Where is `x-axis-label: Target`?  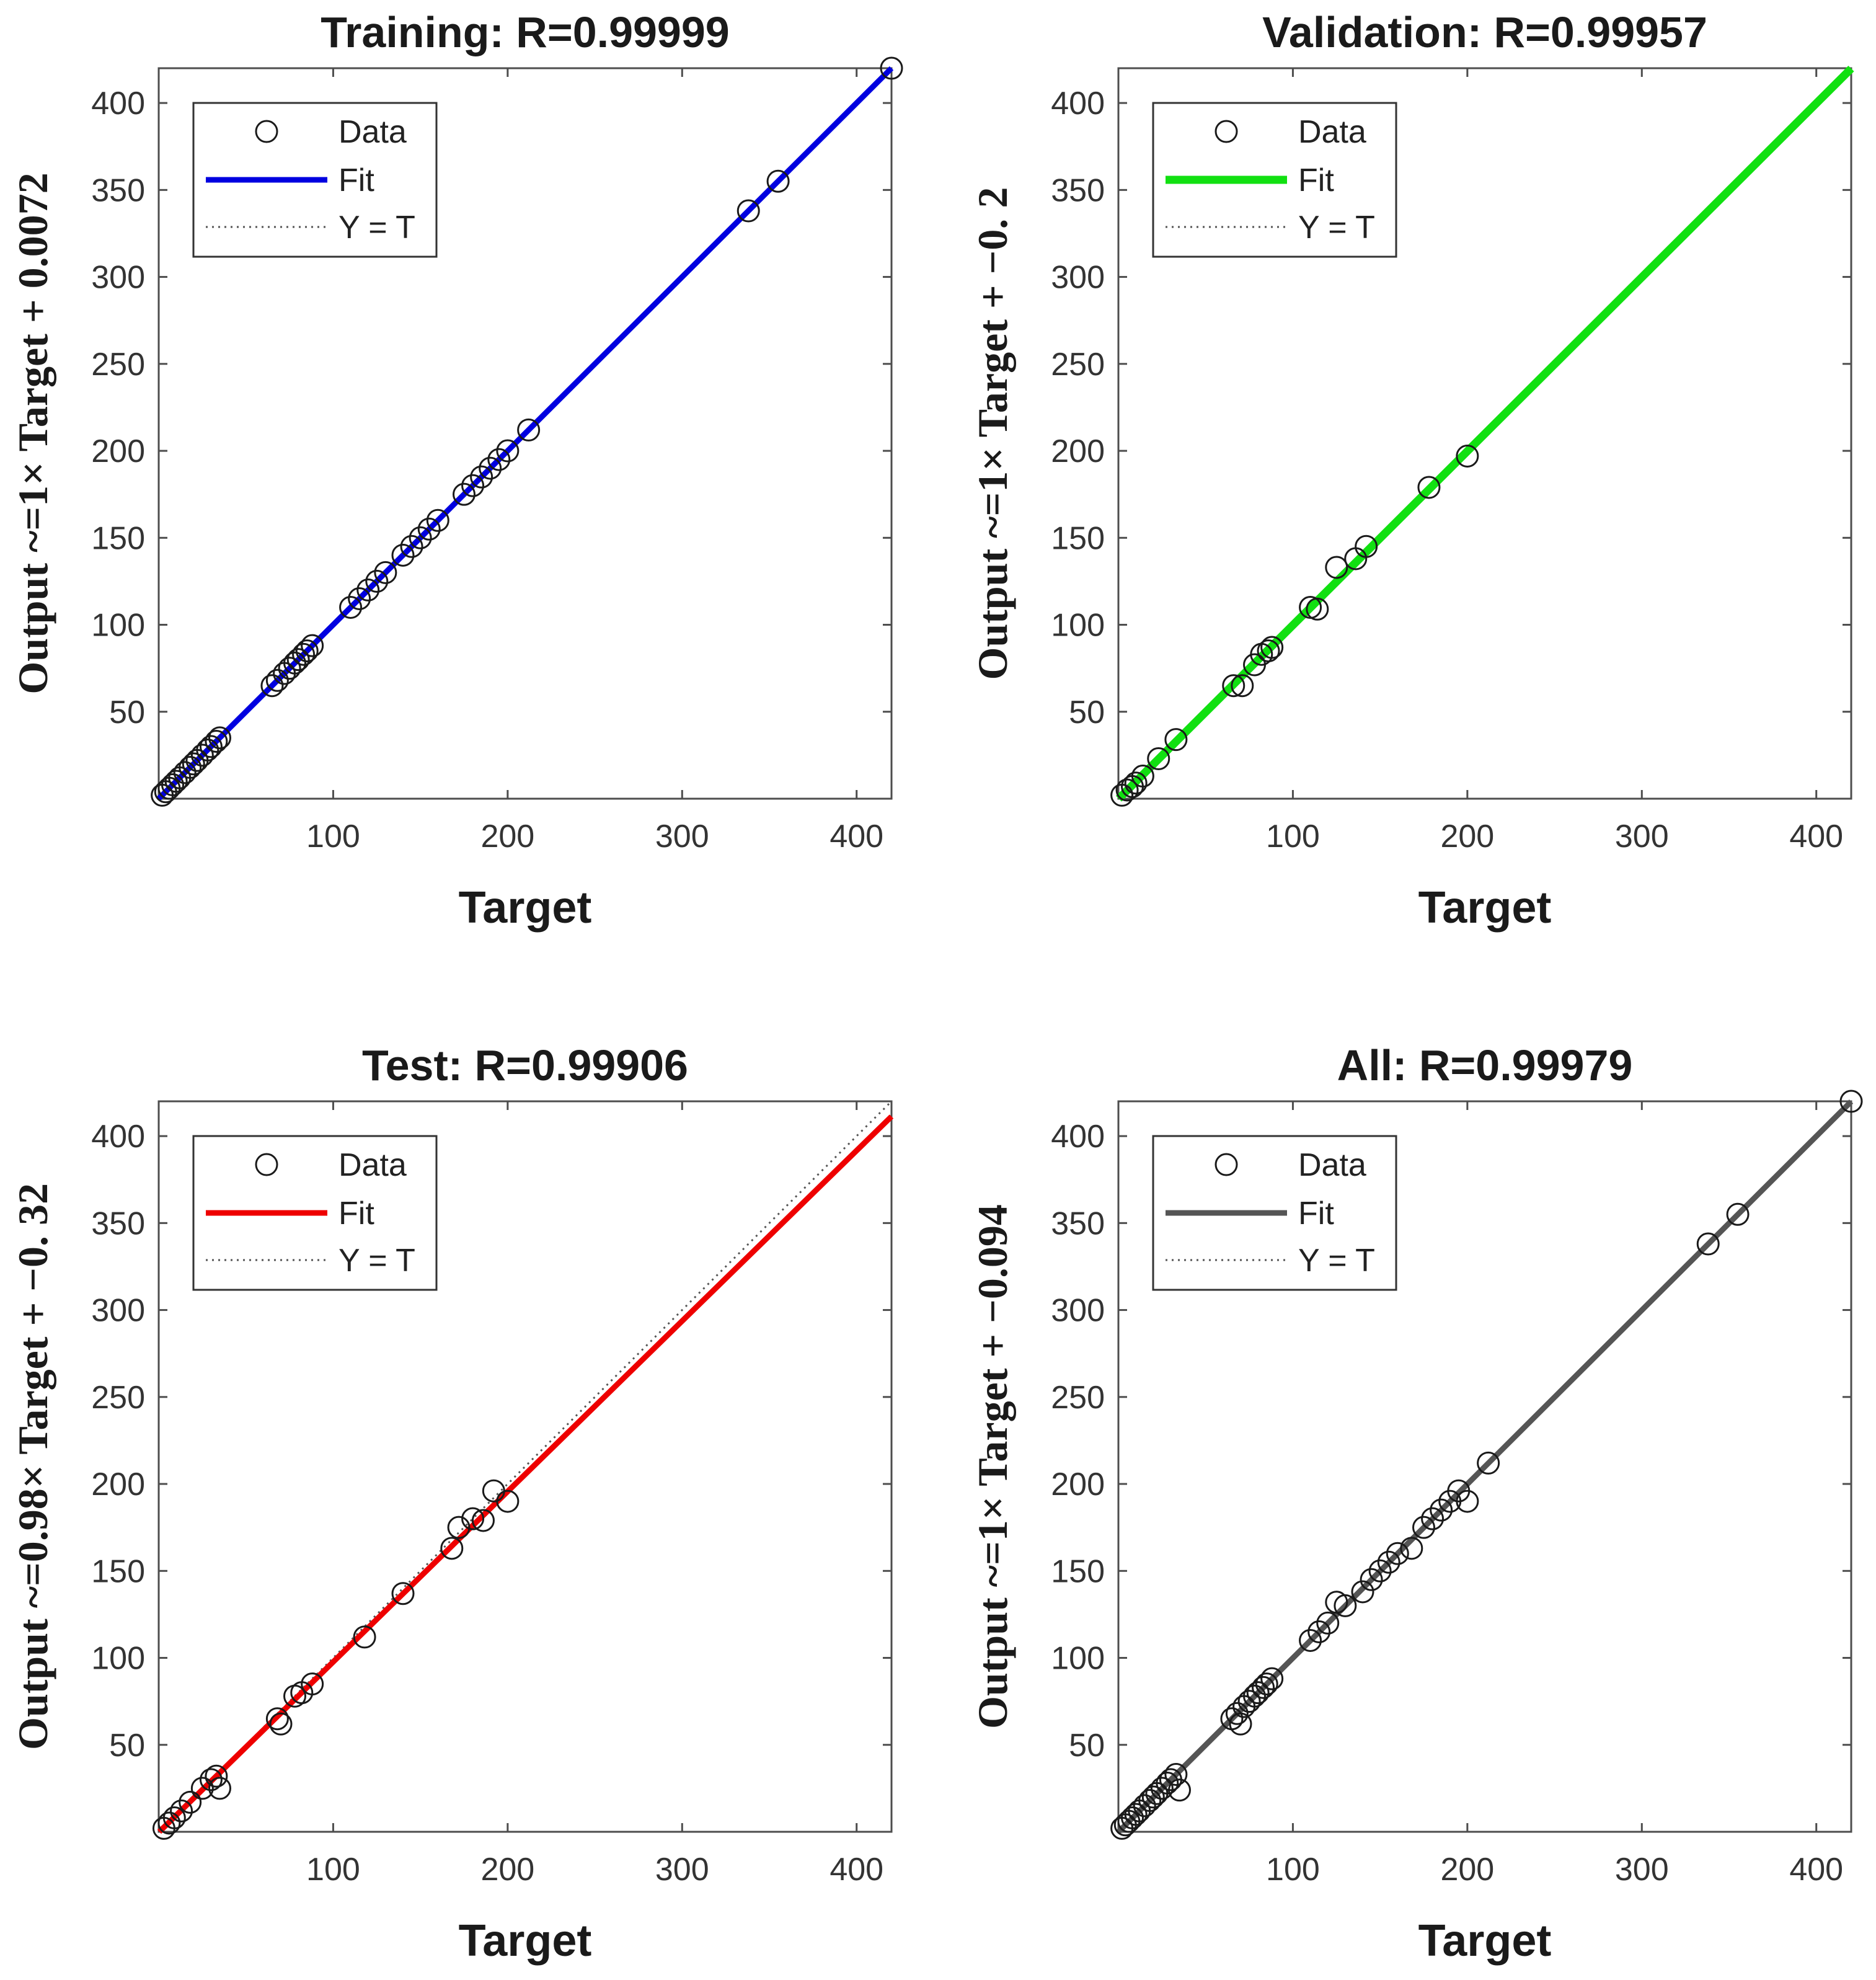
x-axis-label: Target is located at coordinates (1485, 908).